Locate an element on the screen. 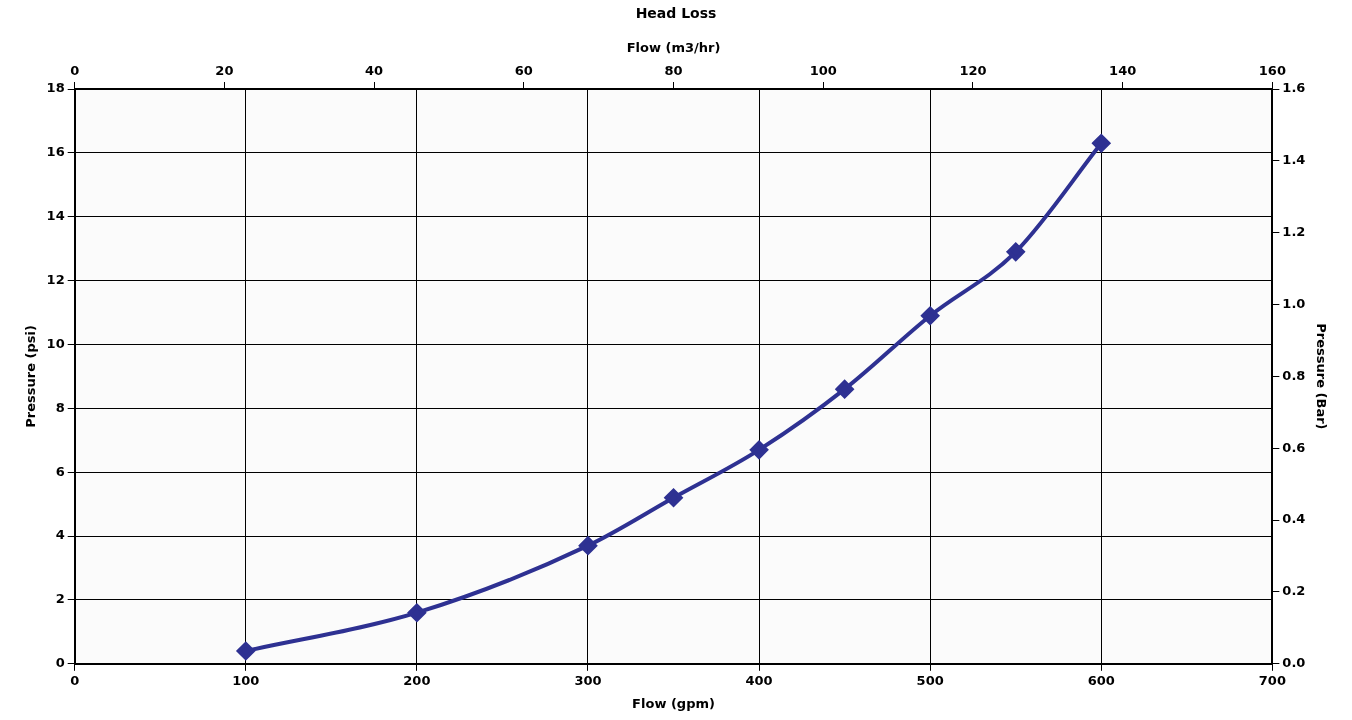 This screenshot has height=720, width=1352. y2-tick-label: 0.8 is located at coordinates (1294, 375).